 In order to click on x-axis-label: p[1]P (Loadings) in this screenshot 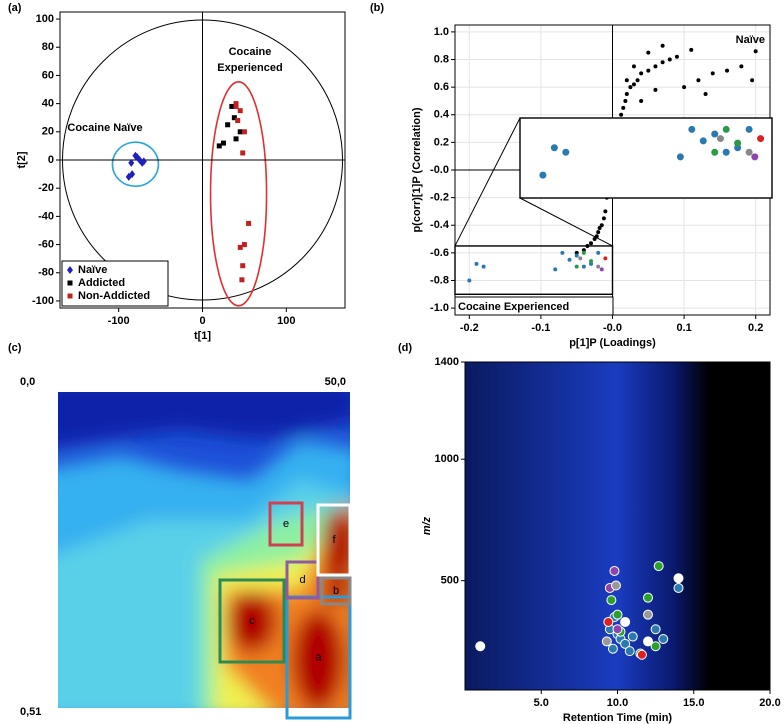, I will do `click(612, 343)`.